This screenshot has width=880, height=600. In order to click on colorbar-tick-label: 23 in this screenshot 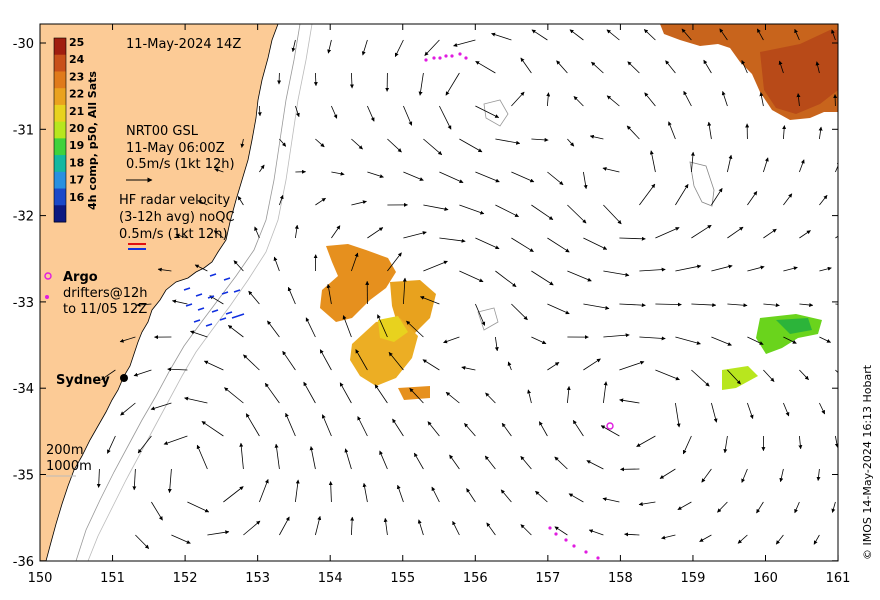, I will do `click(76, 76)`.